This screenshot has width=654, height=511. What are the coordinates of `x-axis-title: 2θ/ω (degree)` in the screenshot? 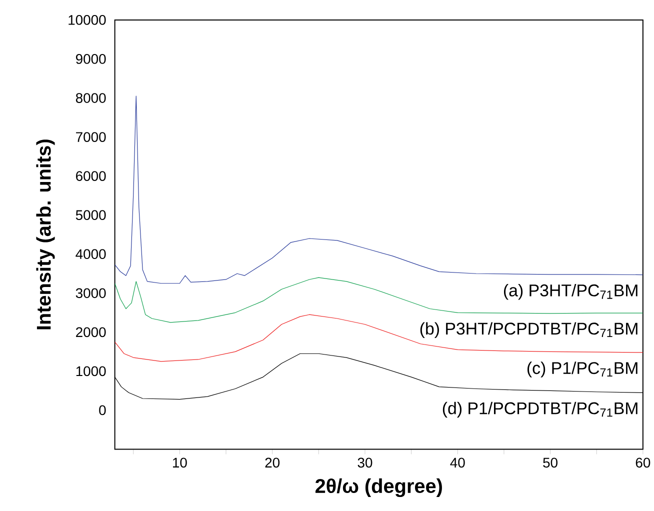 It's located at (378, 487).